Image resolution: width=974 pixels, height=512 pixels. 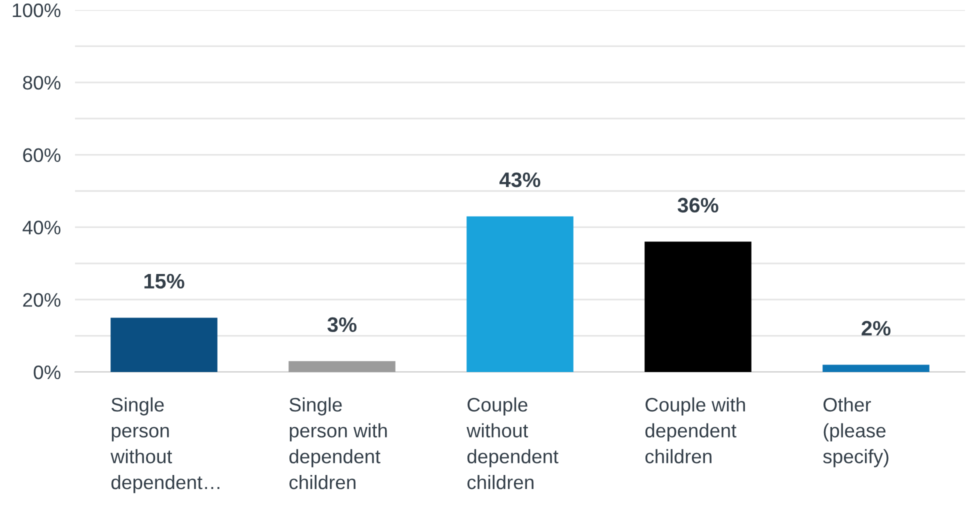 What do you see at coordinates (876, 328) in the screenshot?
I see `data-label: 2%` at bounding box center [876, 328].